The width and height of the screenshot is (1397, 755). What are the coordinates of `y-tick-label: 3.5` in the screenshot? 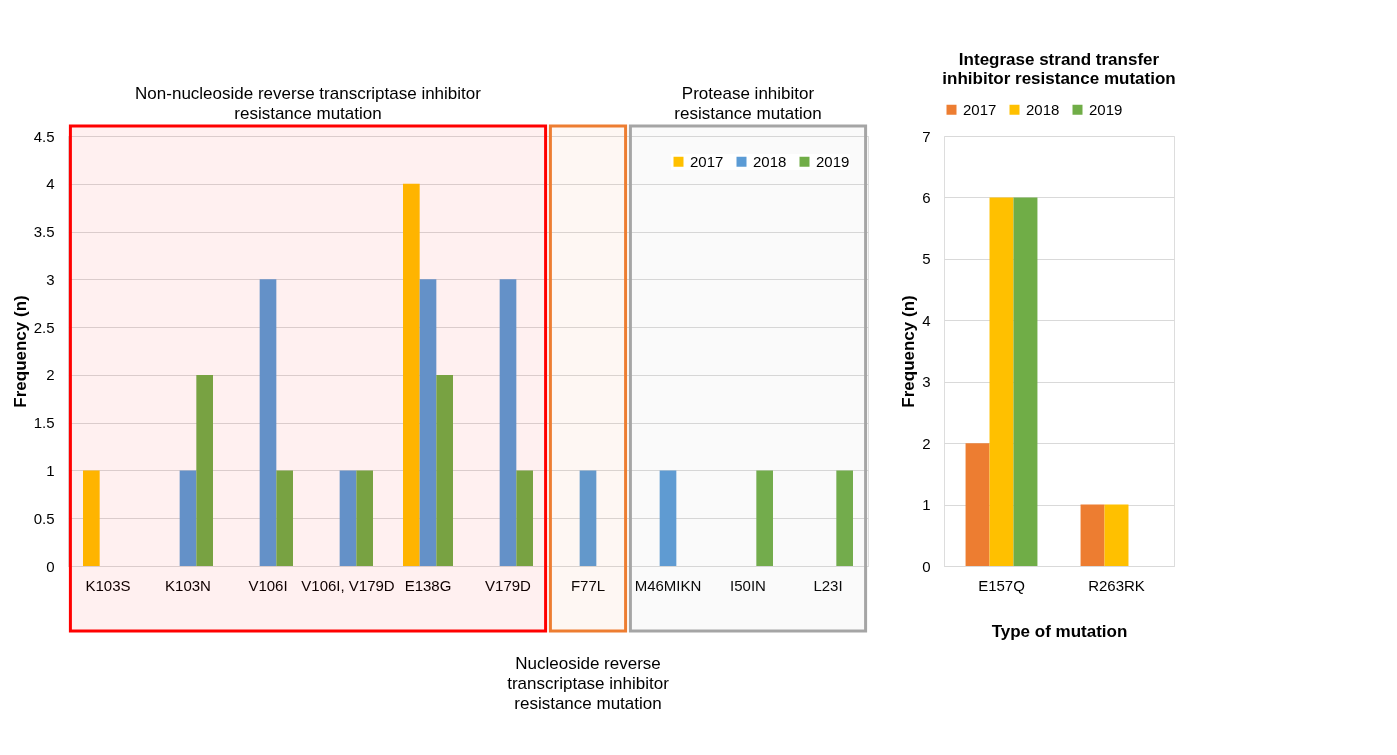 It's located at (44, 232).